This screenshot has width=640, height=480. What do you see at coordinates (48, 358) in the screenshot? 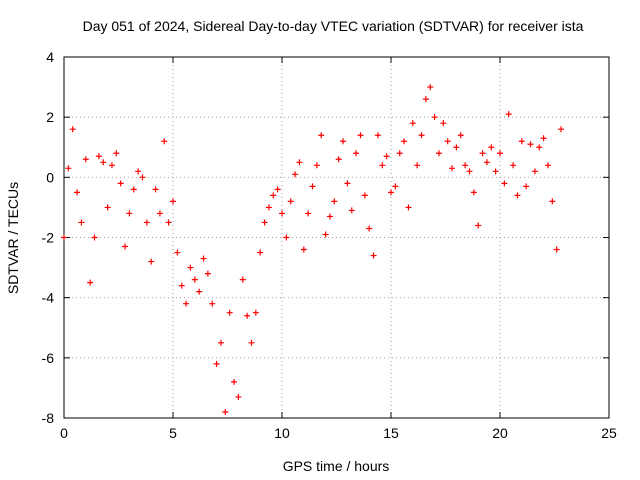
I see `y-tick-label: -6` at bounding box center [48, 358].